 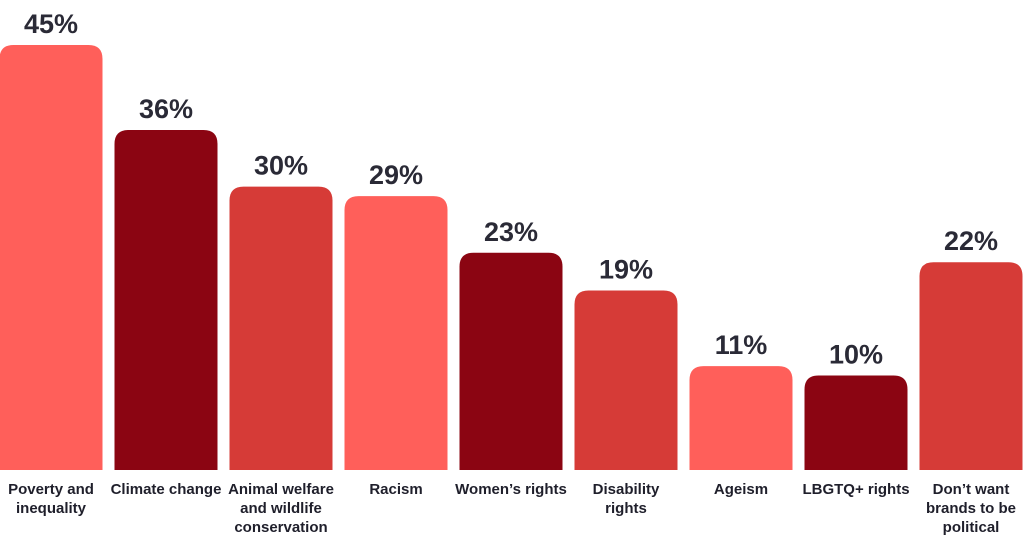 I want to click on value-label: 11%, so click(x=741, y=345).